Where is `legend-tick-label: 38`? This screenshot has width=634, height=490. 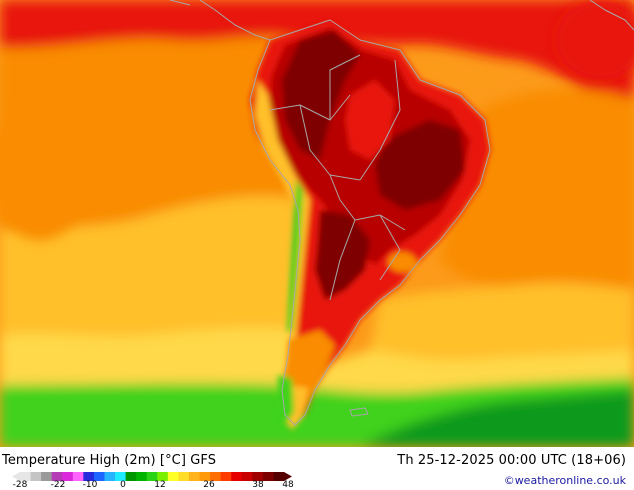 legend-tick-label: 38 is located at coordinates (258, 485).